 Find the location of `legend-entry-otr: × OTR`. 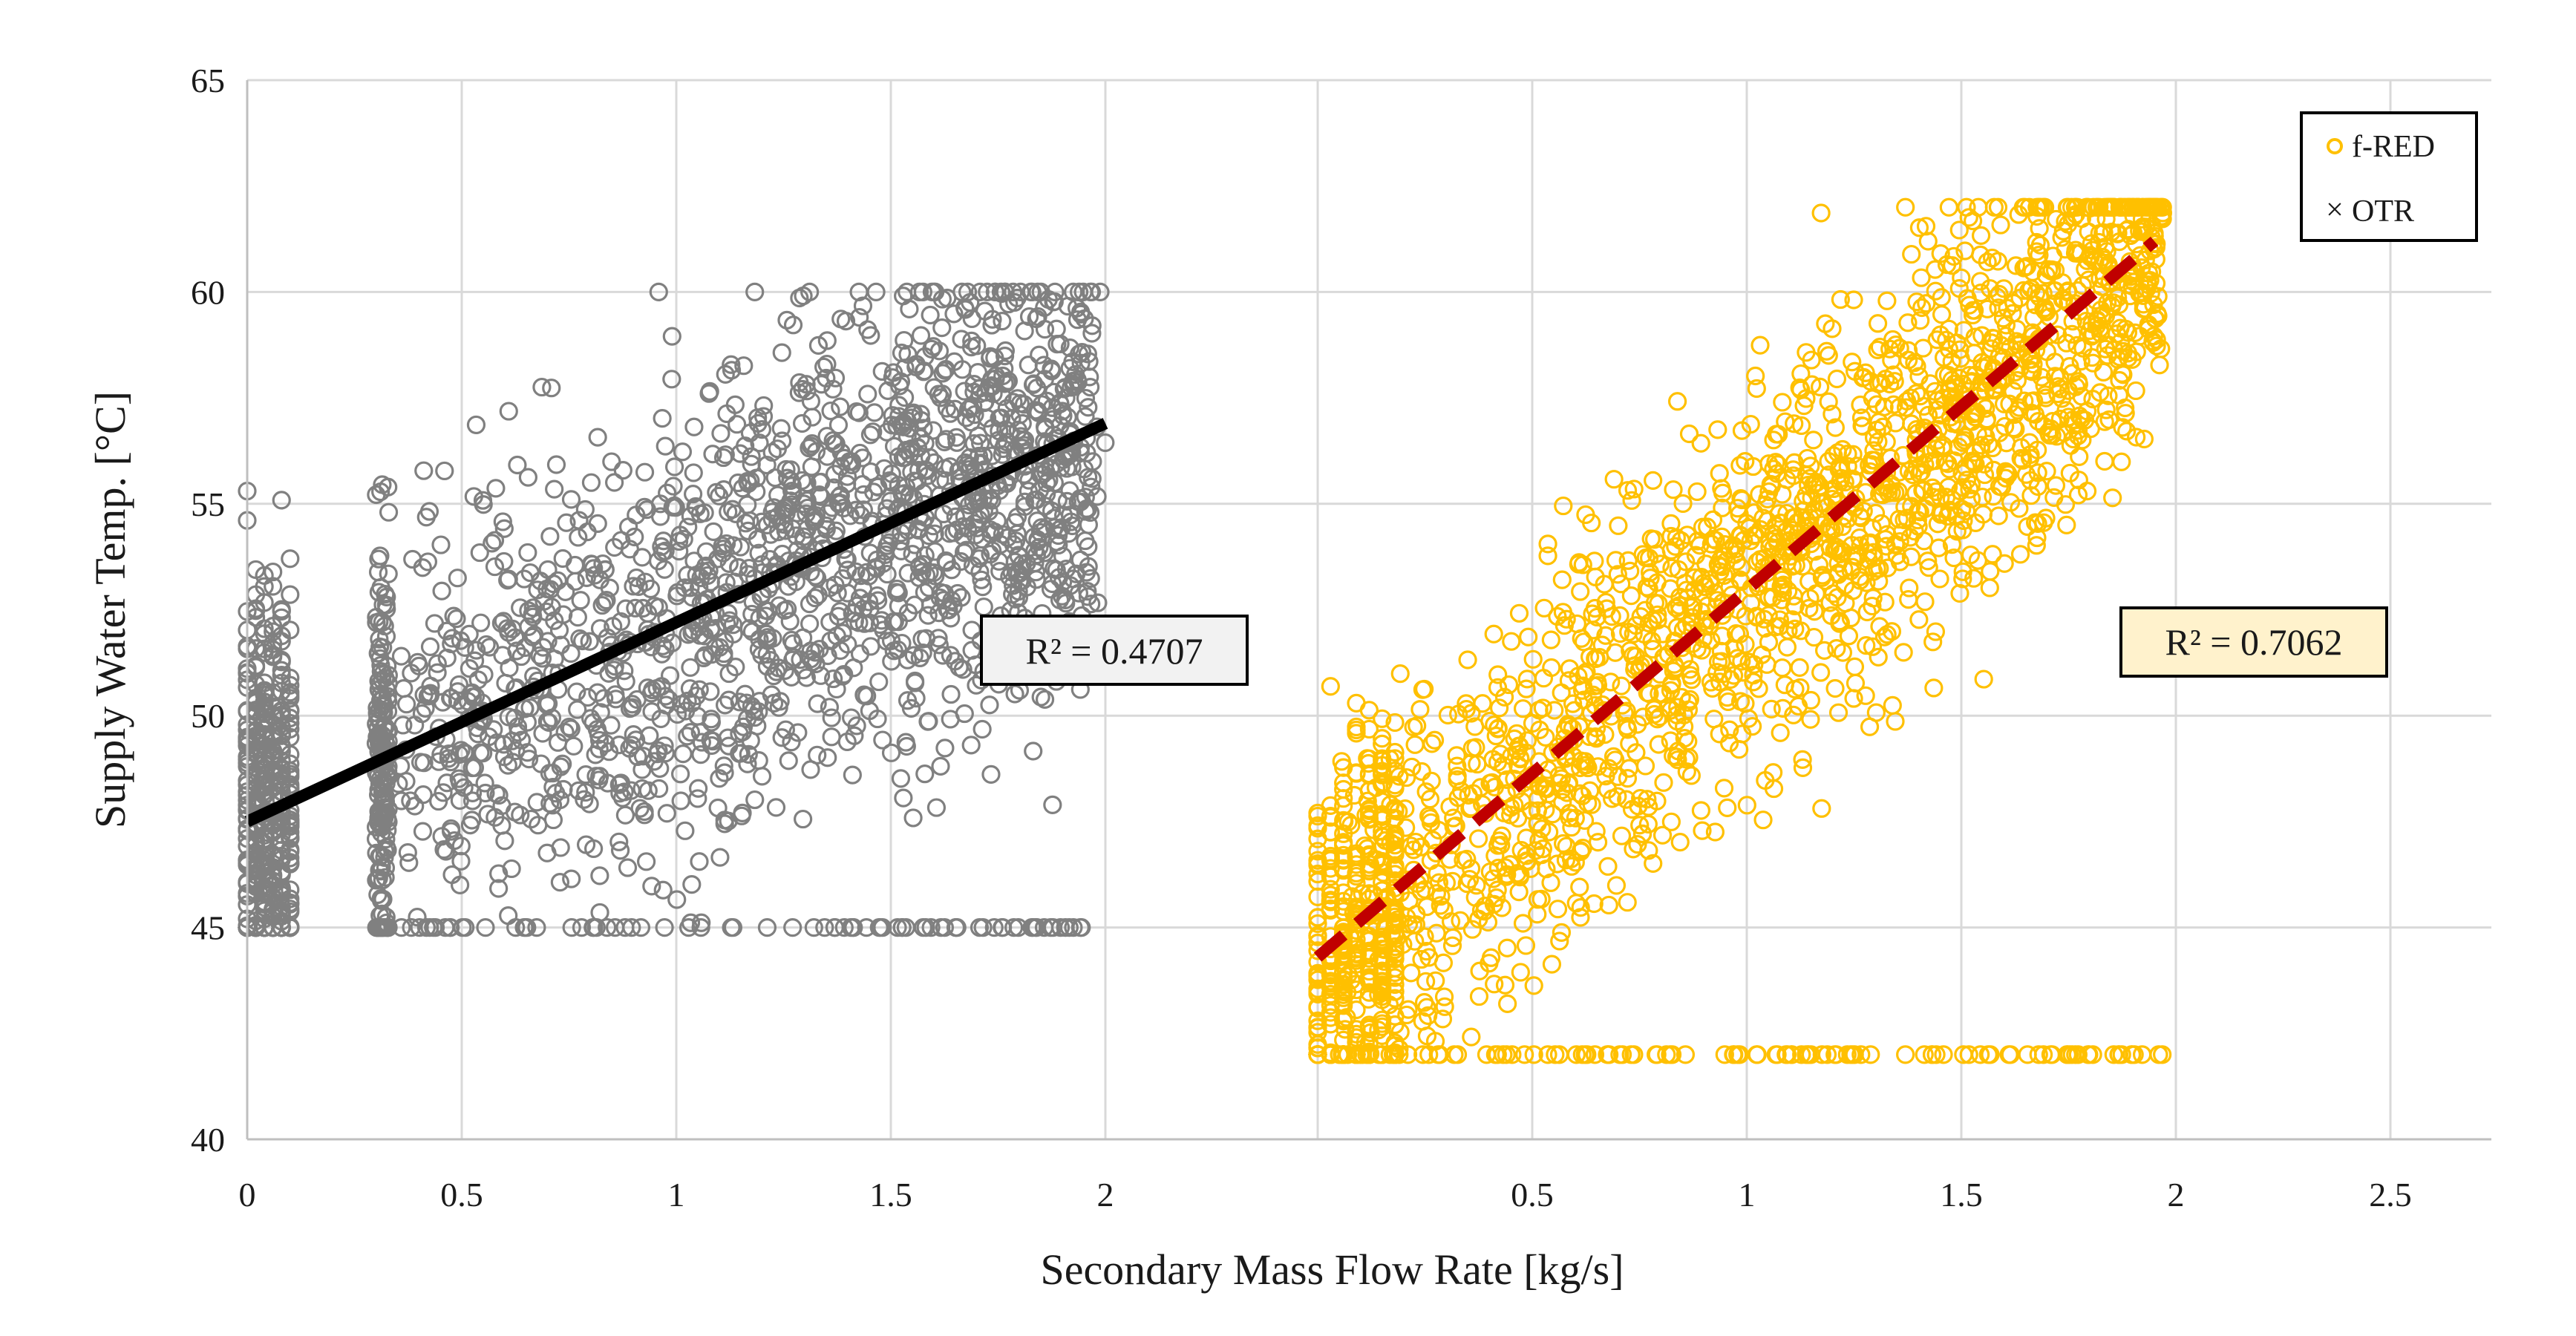

legend-entry-otr: × OTR is located at coordinates (2370, 211).